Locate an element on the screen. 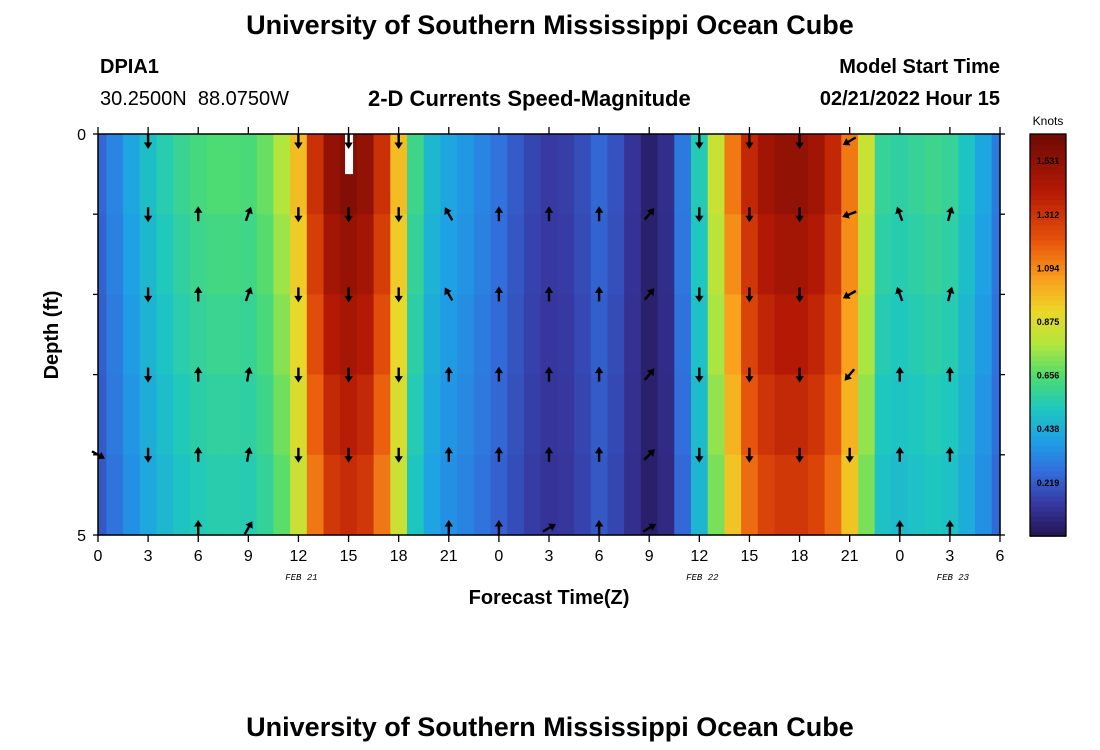 The image size is (1100, 750). x-tick-label: 12 is located at coordinates (699, 556).